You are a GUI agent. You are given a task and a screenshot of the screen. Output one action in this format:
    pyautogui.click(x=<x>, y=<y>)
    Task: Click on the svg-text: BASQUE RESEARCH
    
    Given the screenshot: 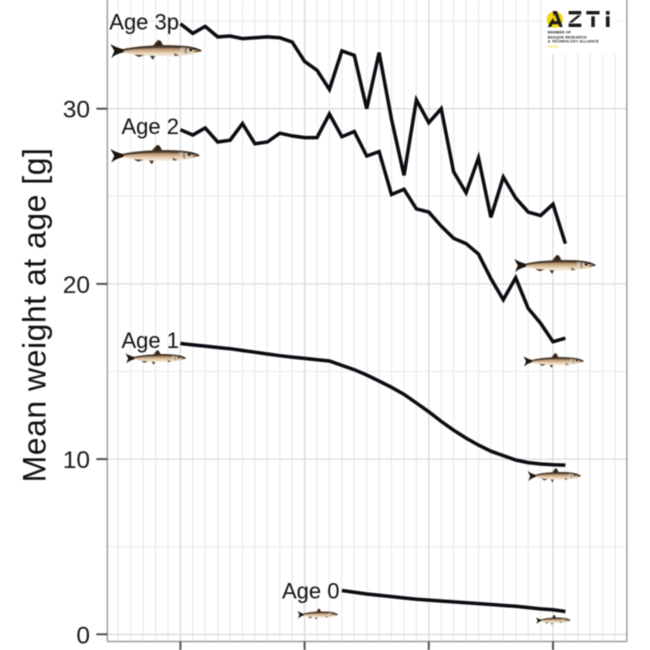 What is the action you would take?
    pyautogui.click(x=567, y=38)
    